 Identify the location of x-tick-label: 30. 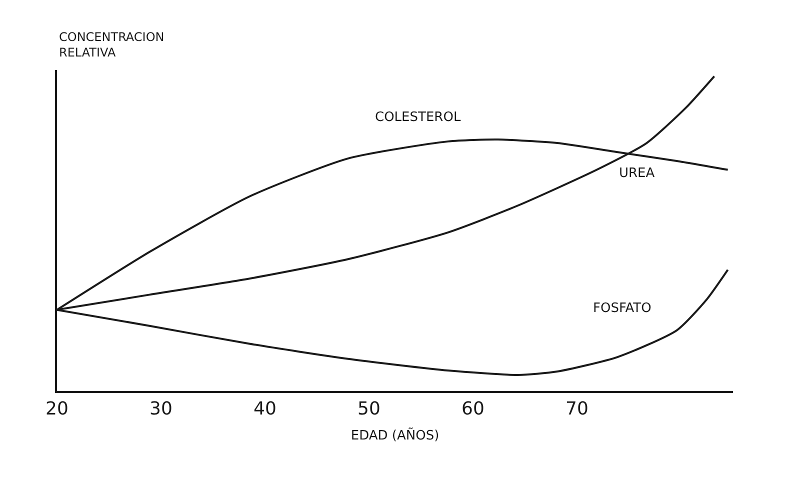
(161, 409).